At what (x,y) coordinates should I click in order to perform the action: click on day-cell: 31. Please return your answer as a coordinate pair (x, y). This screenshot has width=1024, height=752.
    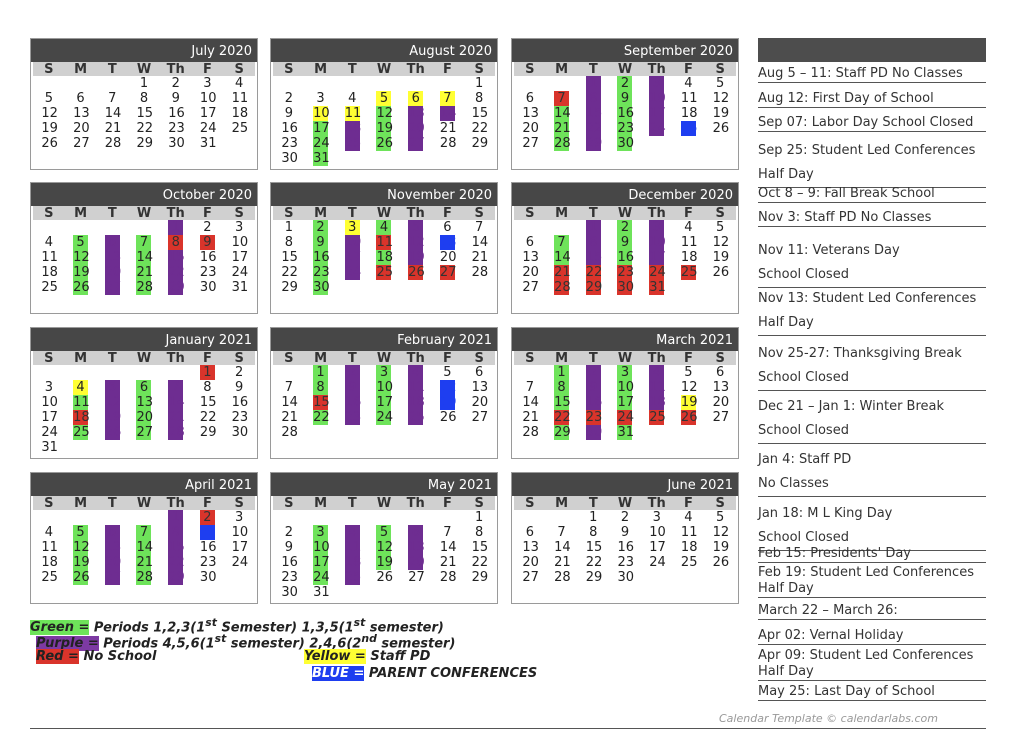
    Looking at the image, I should click on (657, 287).